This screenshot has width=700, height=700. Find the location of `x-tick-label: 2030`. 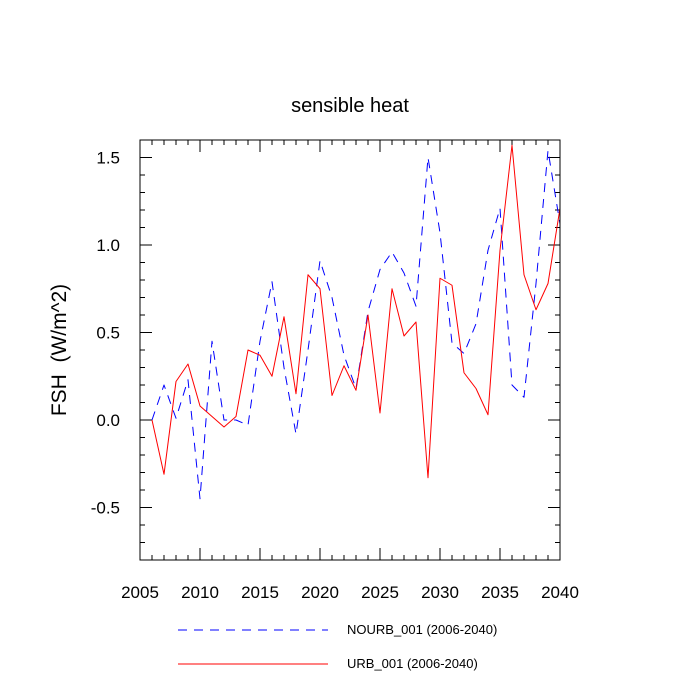

x-tick-label: 2030 is located at coordinates (440, 592).